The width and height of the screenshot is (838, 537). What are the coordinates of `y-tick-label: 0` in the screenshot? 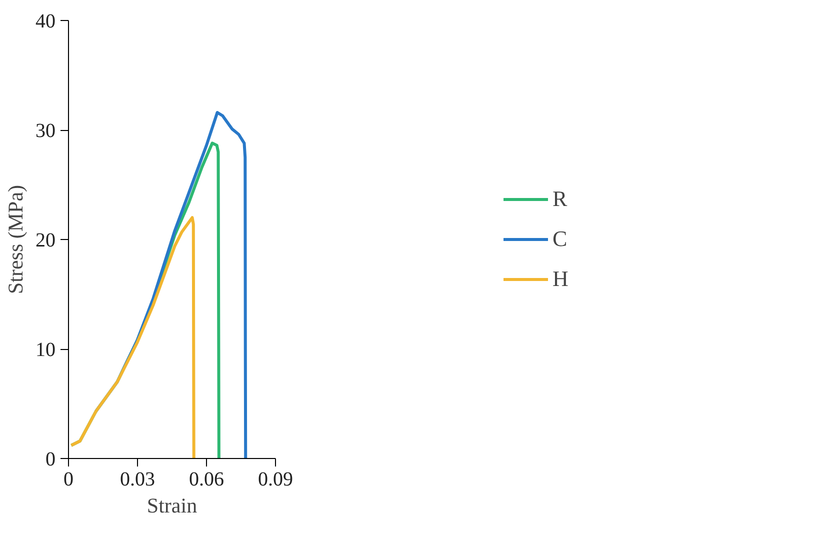 It's located at (51, 459).